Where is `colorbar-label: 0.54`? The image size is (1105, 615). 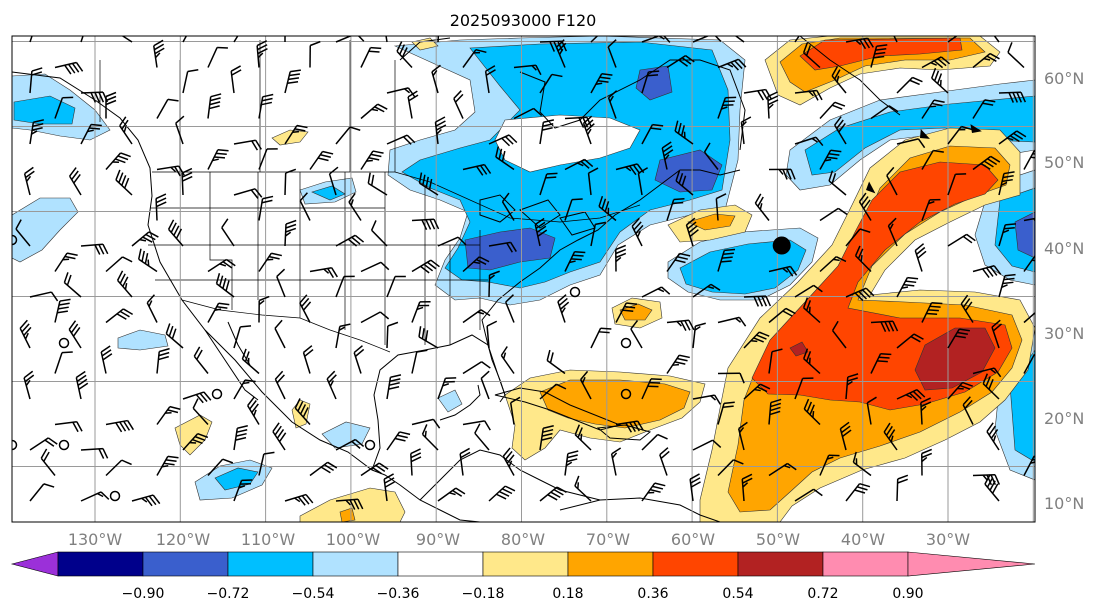
colorbar-label: 0.54 is located at coordinates (737, 594).